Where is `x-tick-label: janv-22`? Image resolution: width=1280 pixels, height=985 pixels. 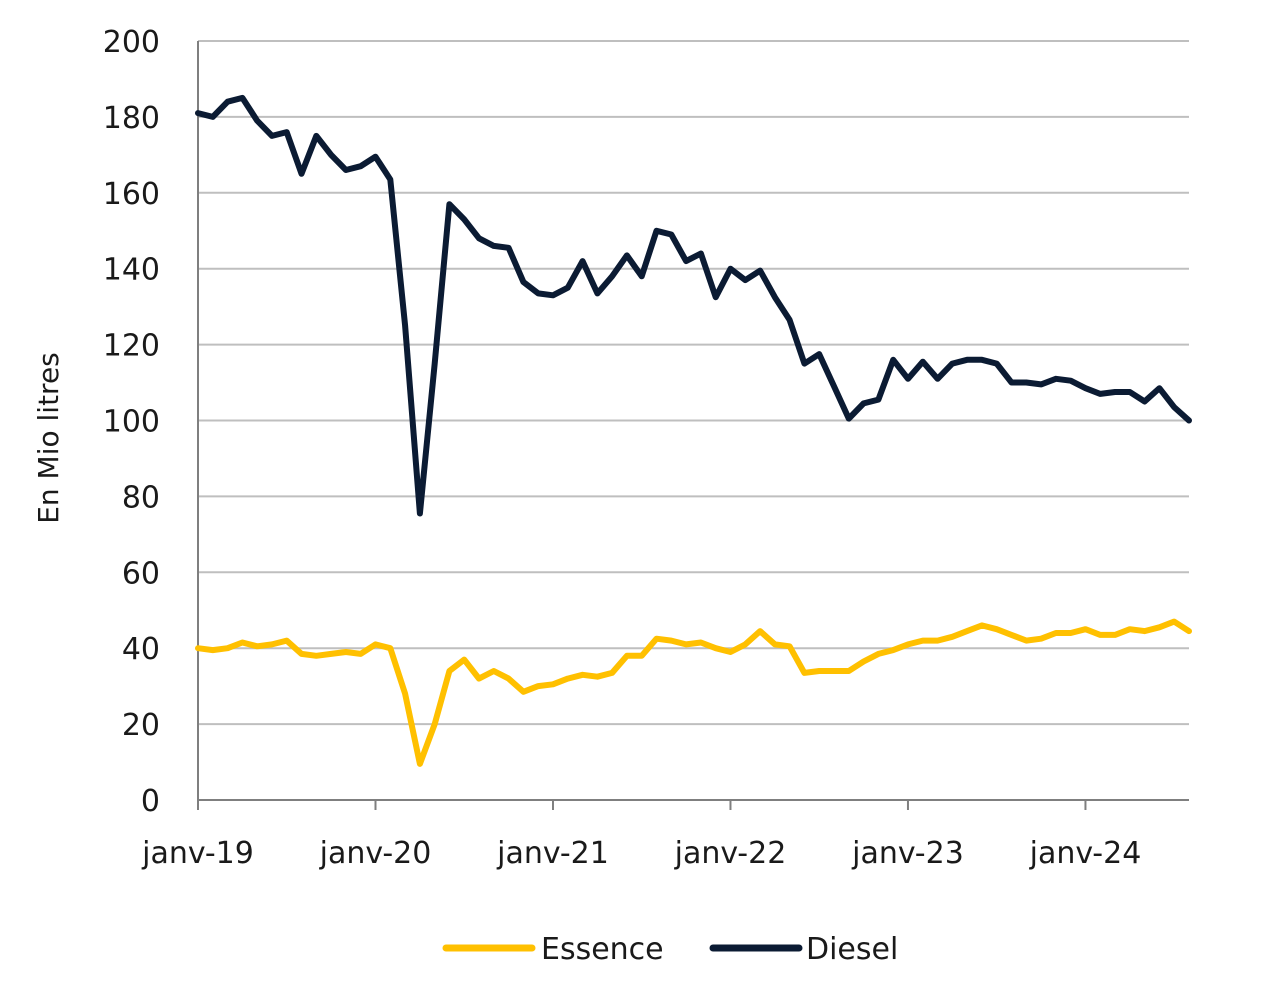 x-tick-label: janv-22 is located at coordinates (730, 853).